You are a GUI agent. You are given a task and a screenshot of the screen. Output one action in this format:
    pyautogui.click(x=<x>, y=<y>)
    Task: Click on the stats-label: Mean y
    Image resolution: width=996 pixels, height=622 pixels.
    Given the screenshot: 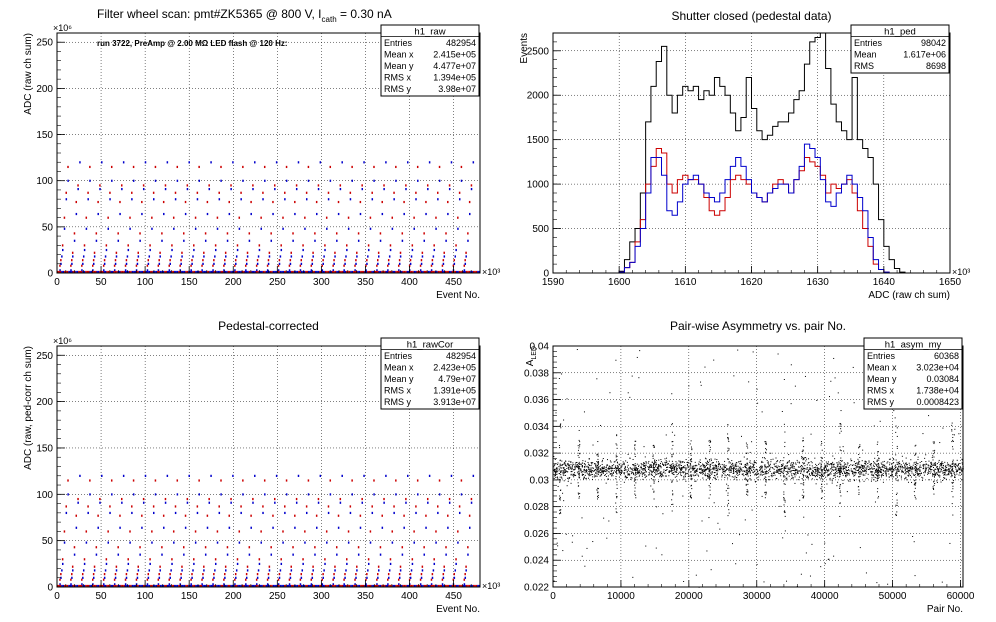 What is the action you would take?
    pyautogui.click(x=399, y=66)
    